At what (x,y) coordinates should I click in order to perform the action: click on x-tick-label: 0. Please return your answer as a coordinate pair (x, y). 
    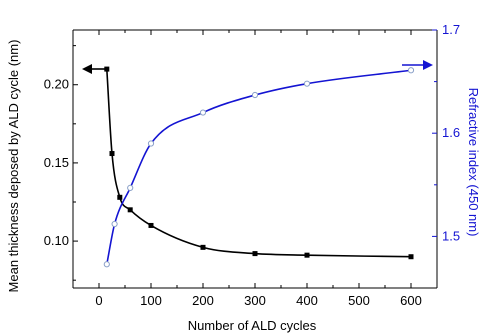
    Looking at the image, I should click on (98, 300).